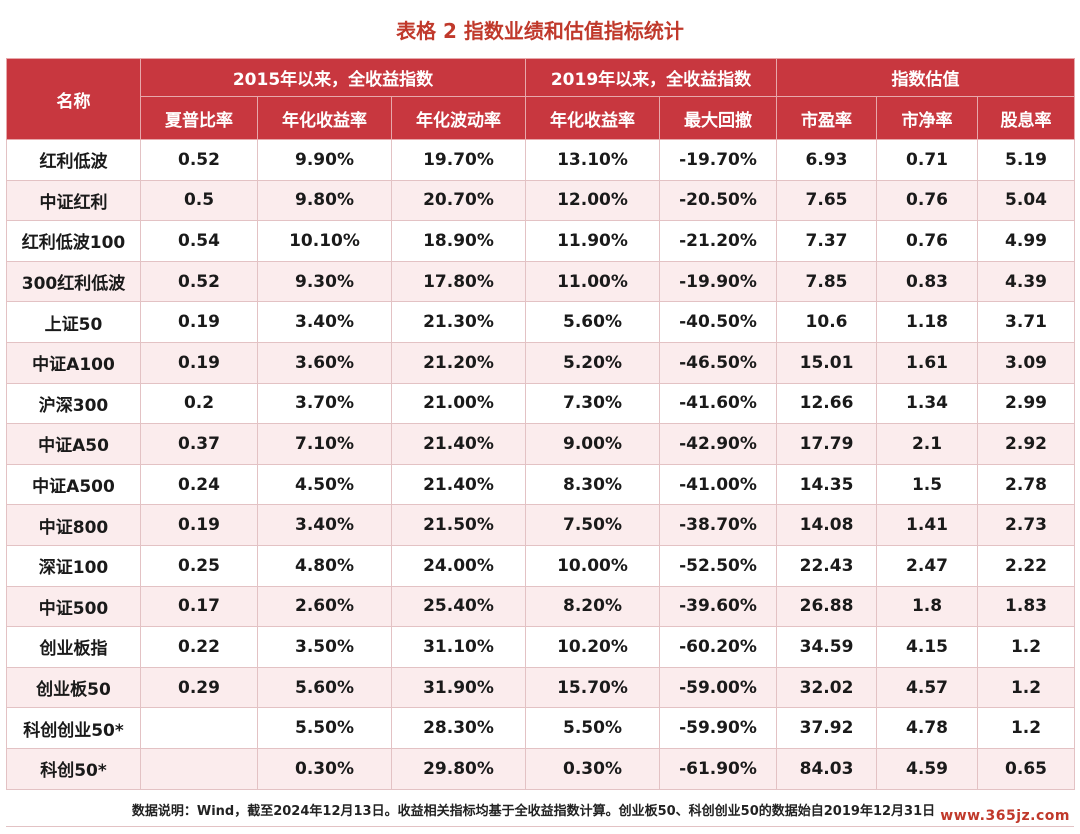 Image resolution: width=1080 pixels, height=834 pixels. Describe the element at coordinates (927, 647) in the screenshot. I see `value-cell: 4.15` at that location.